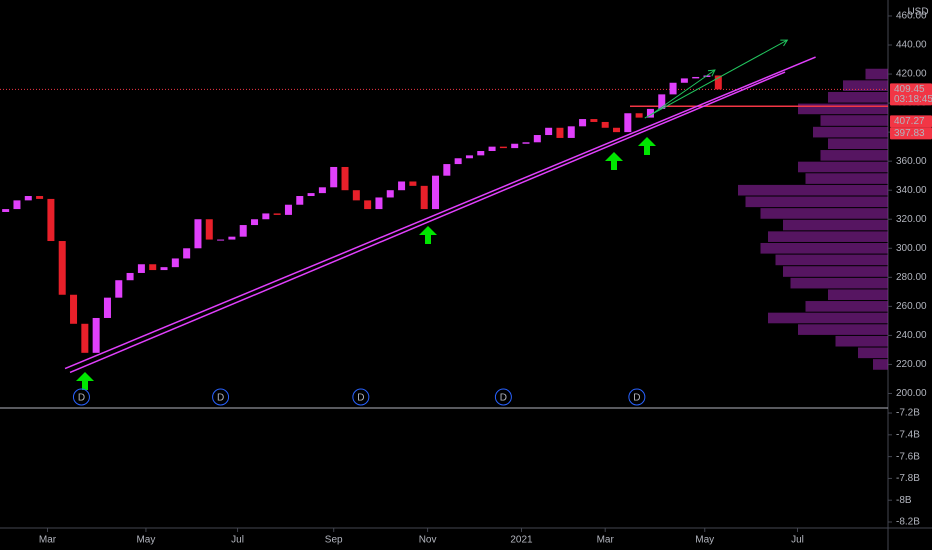  What do you see at coordinates (428, 540) in the screenshot?
I see `x-tick-label: Nov` at bounding box center [428, 540].